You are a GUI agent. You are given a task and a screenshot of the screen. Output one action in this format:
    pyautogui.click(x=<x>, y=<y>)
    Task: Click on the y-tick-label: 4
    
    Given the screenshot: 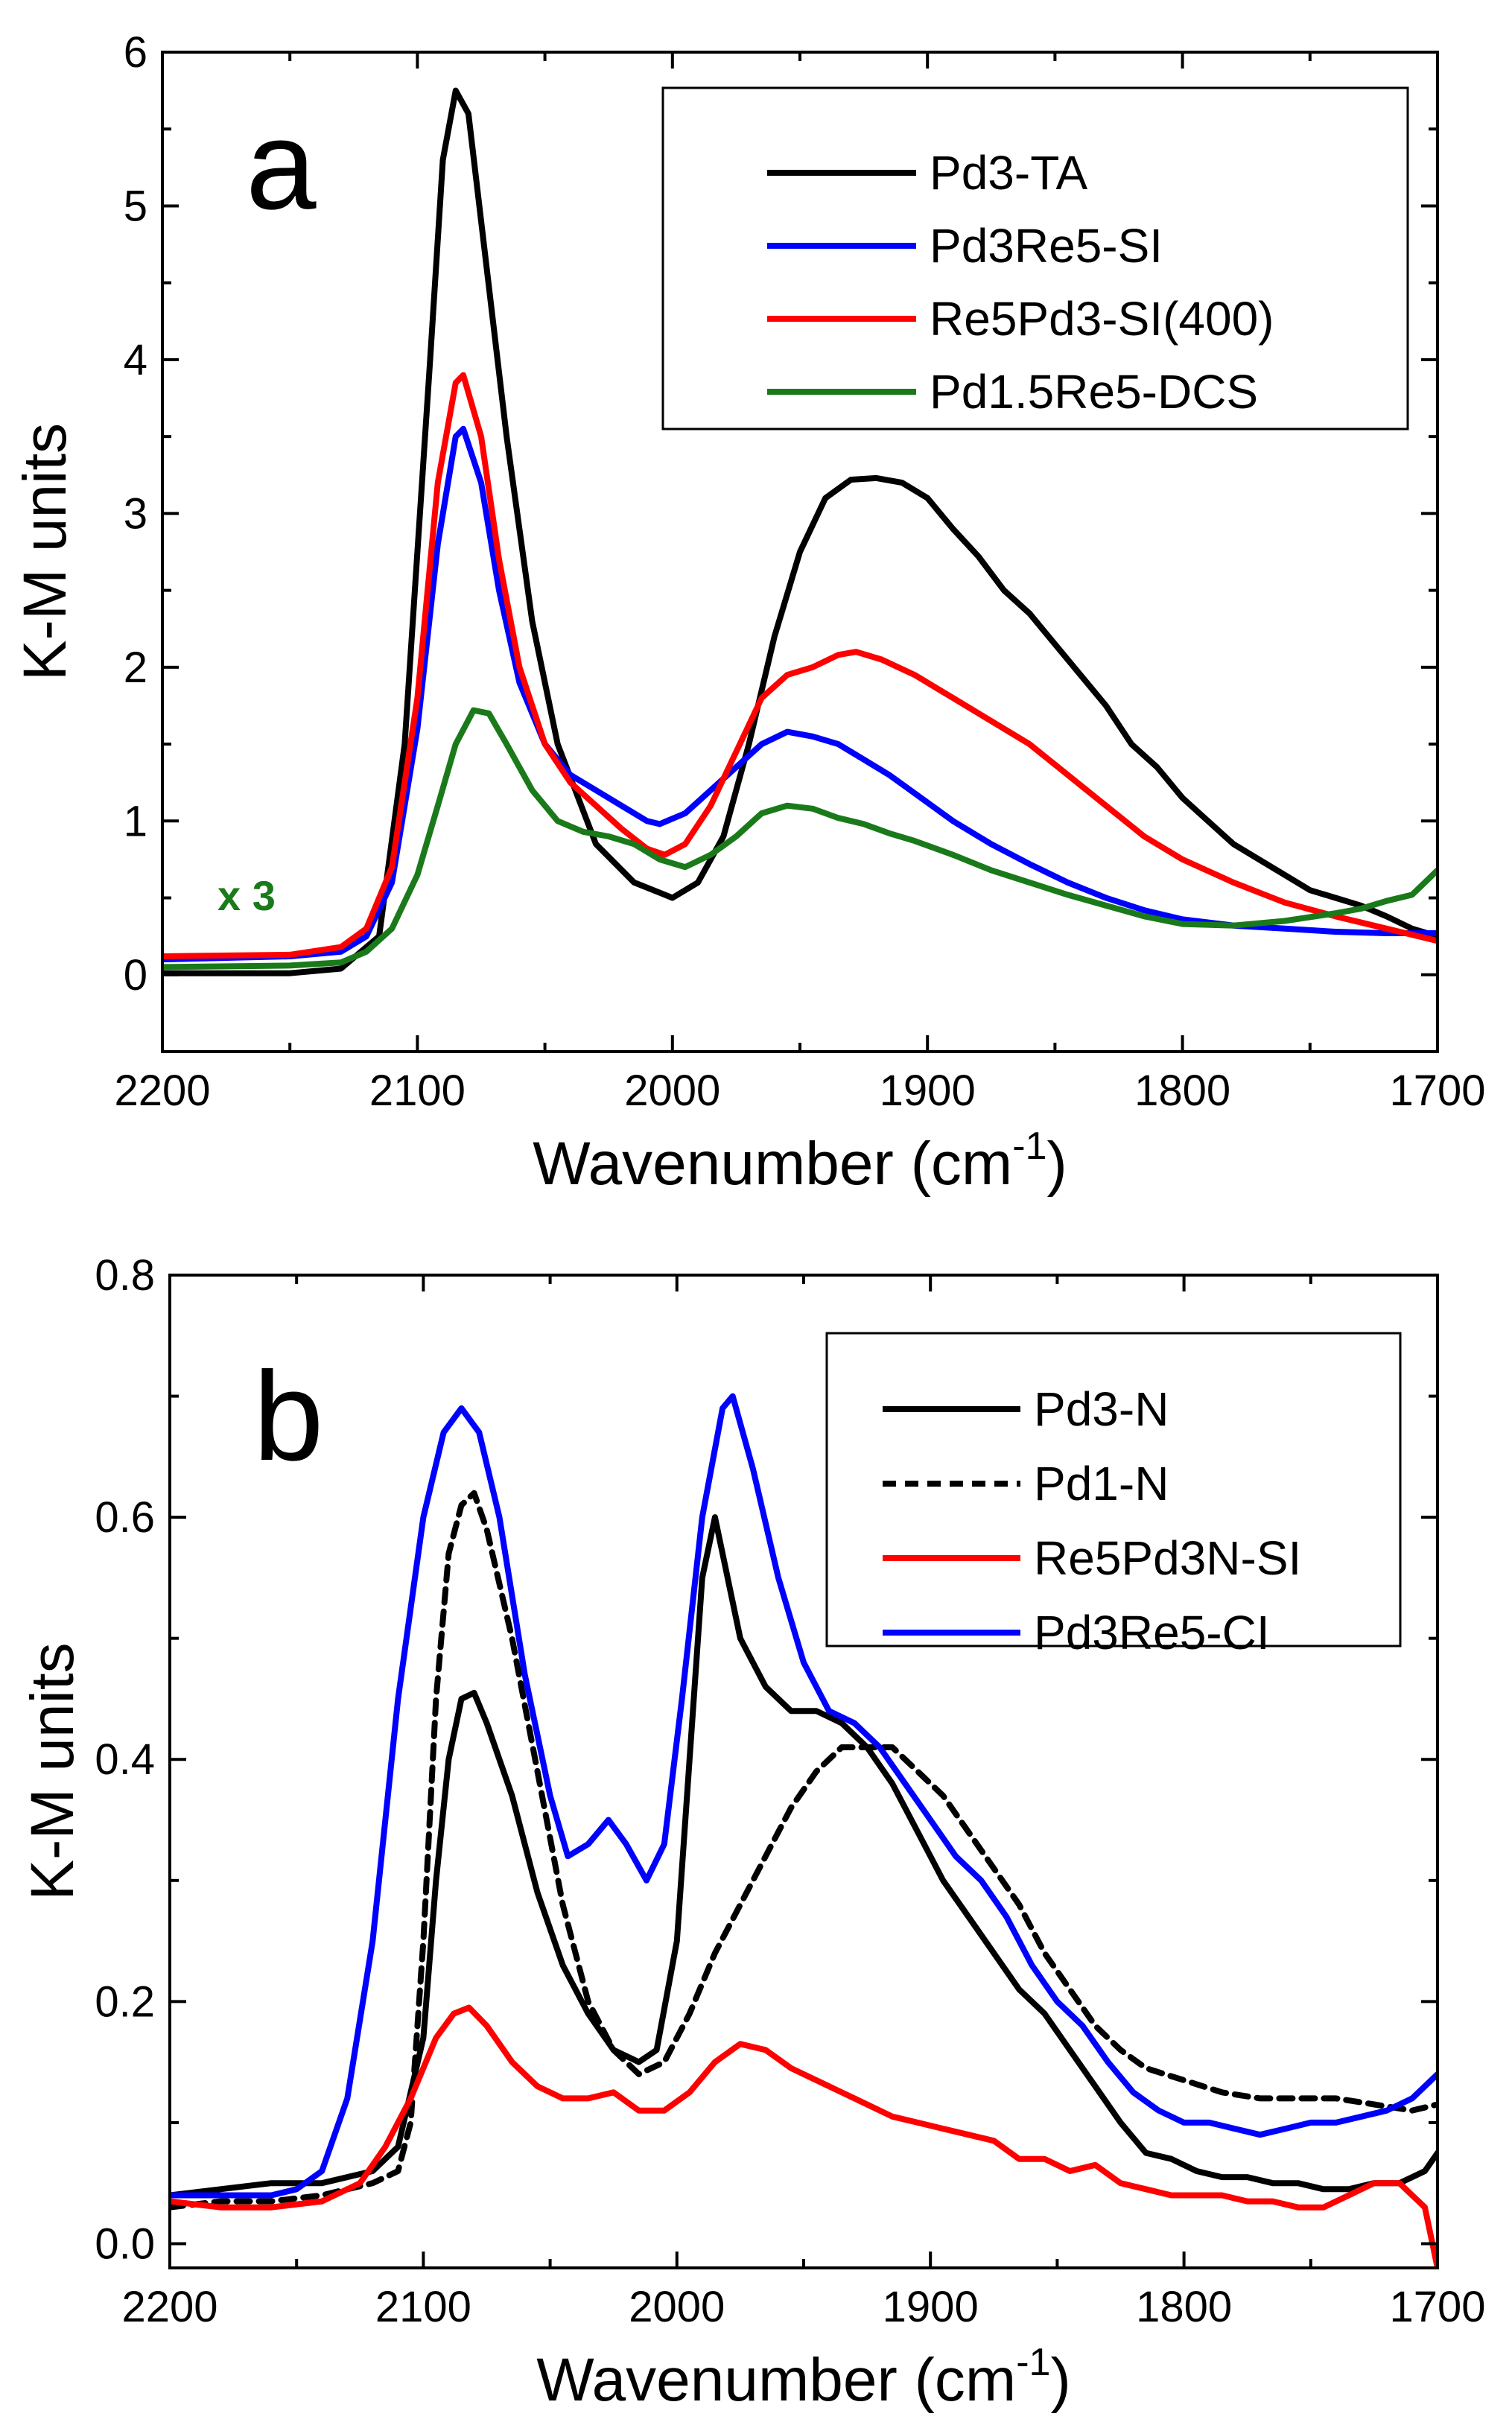 What is the action you would take?
    pyautogui.click(x=136, y=360)
    